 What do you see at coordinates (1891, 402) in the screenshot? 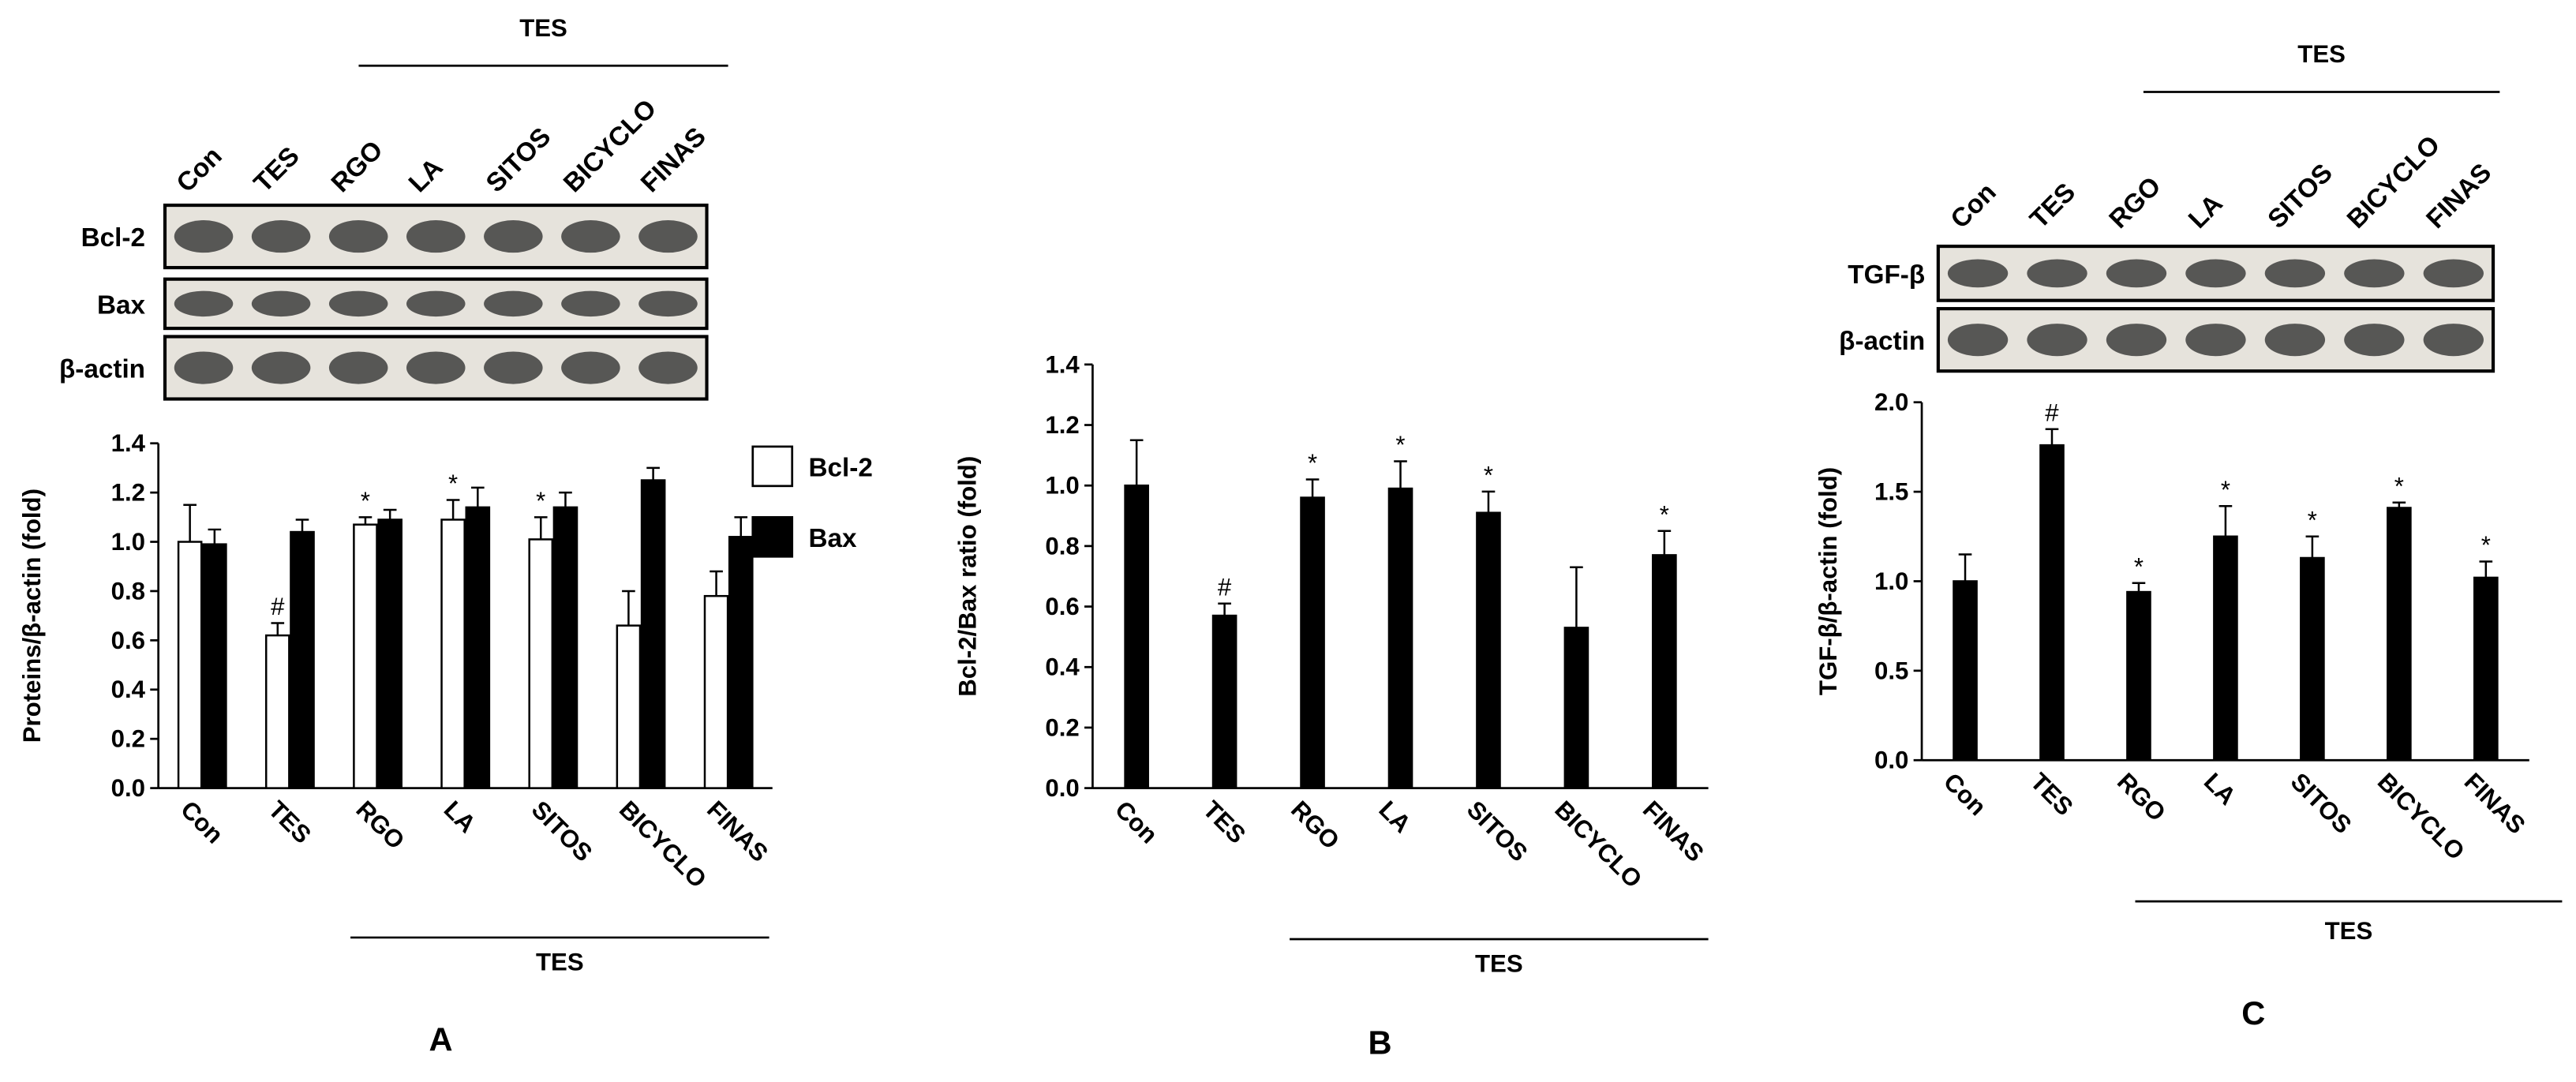
I see `y-tick-label: 2.0` at bounding box center [1891, 402].